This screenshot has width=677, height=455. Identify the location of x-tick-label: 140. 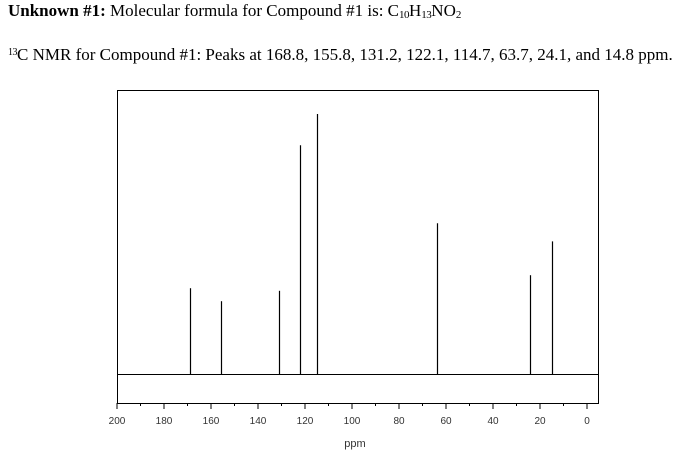
(258, 421).